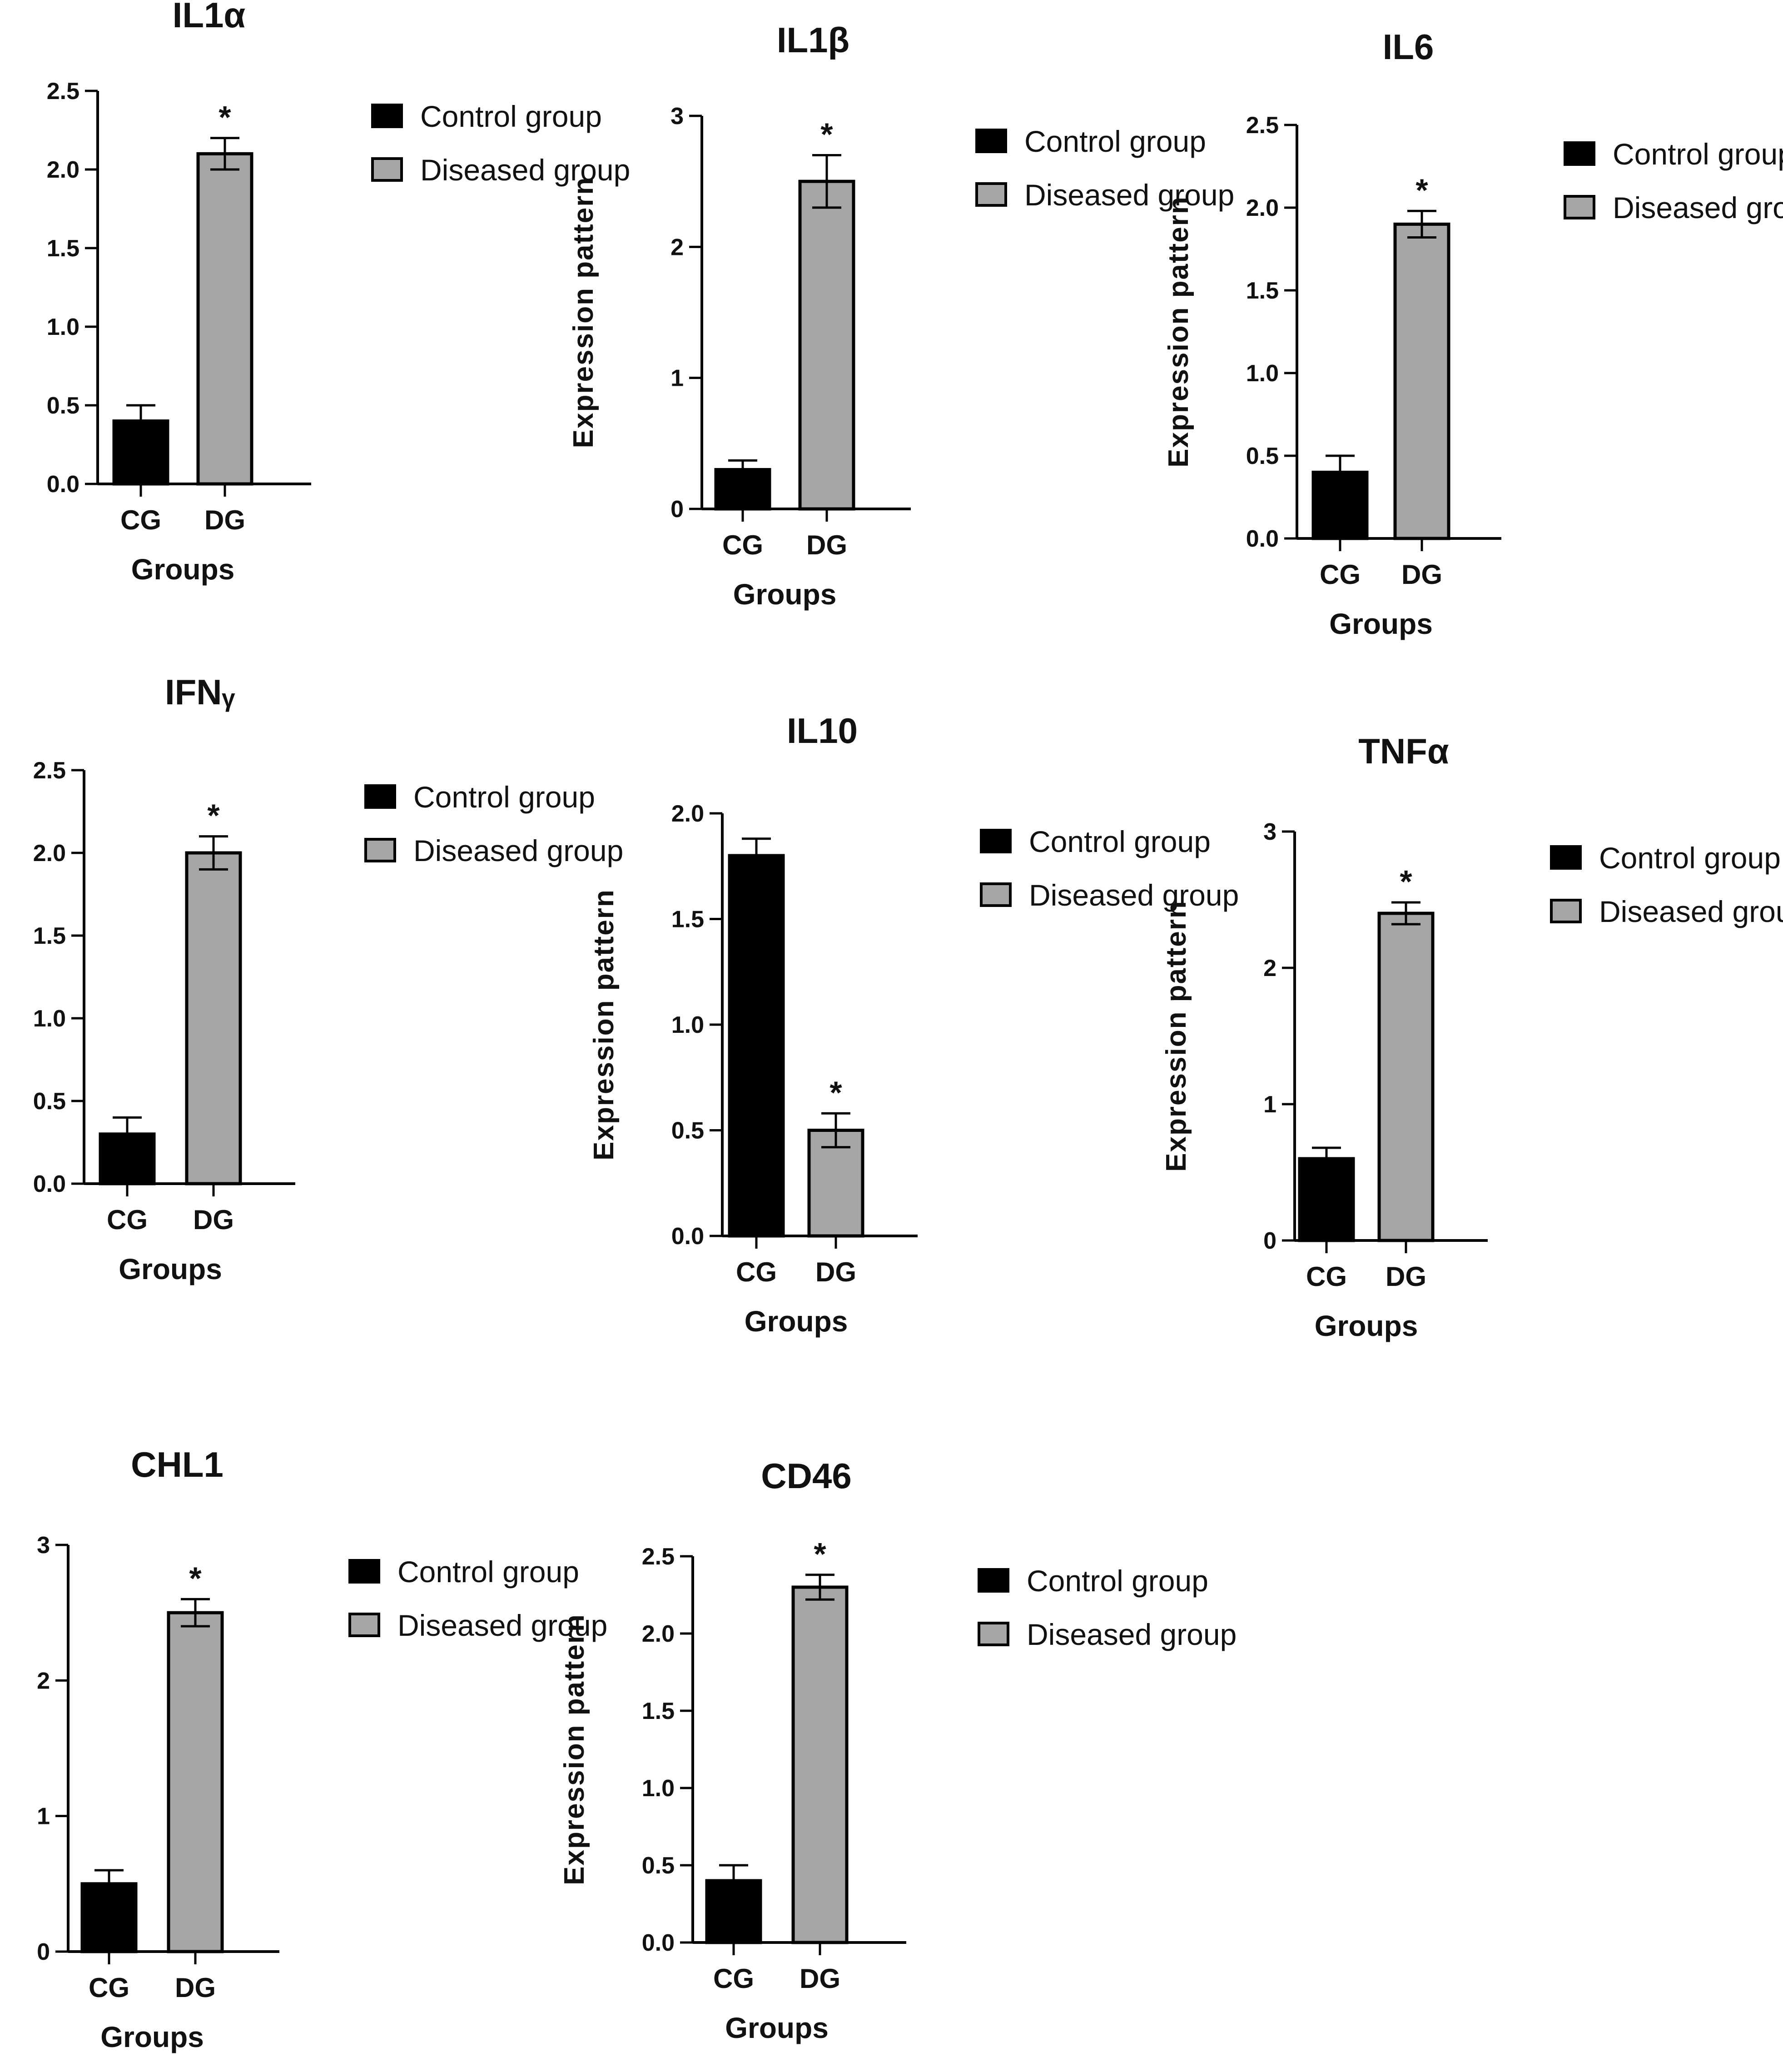  What do you see at coordinates (210, 18) in the screenshot?
I see `chart-title: IL1α` at bounding box center [210, 18].